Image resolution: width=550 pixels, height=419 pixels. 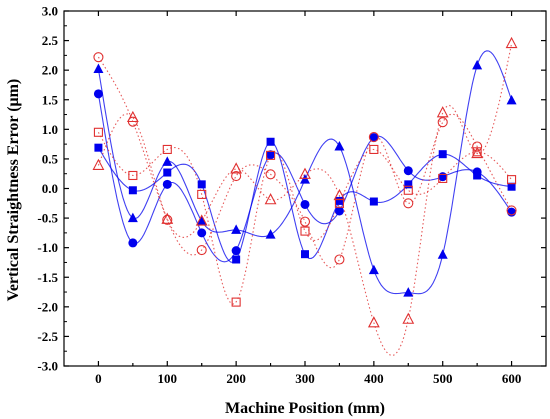 What do you see at coordinates (47, 336) in the screenshot?
I see `y-tick-label: -2.5` at bounding box center [47, 336].